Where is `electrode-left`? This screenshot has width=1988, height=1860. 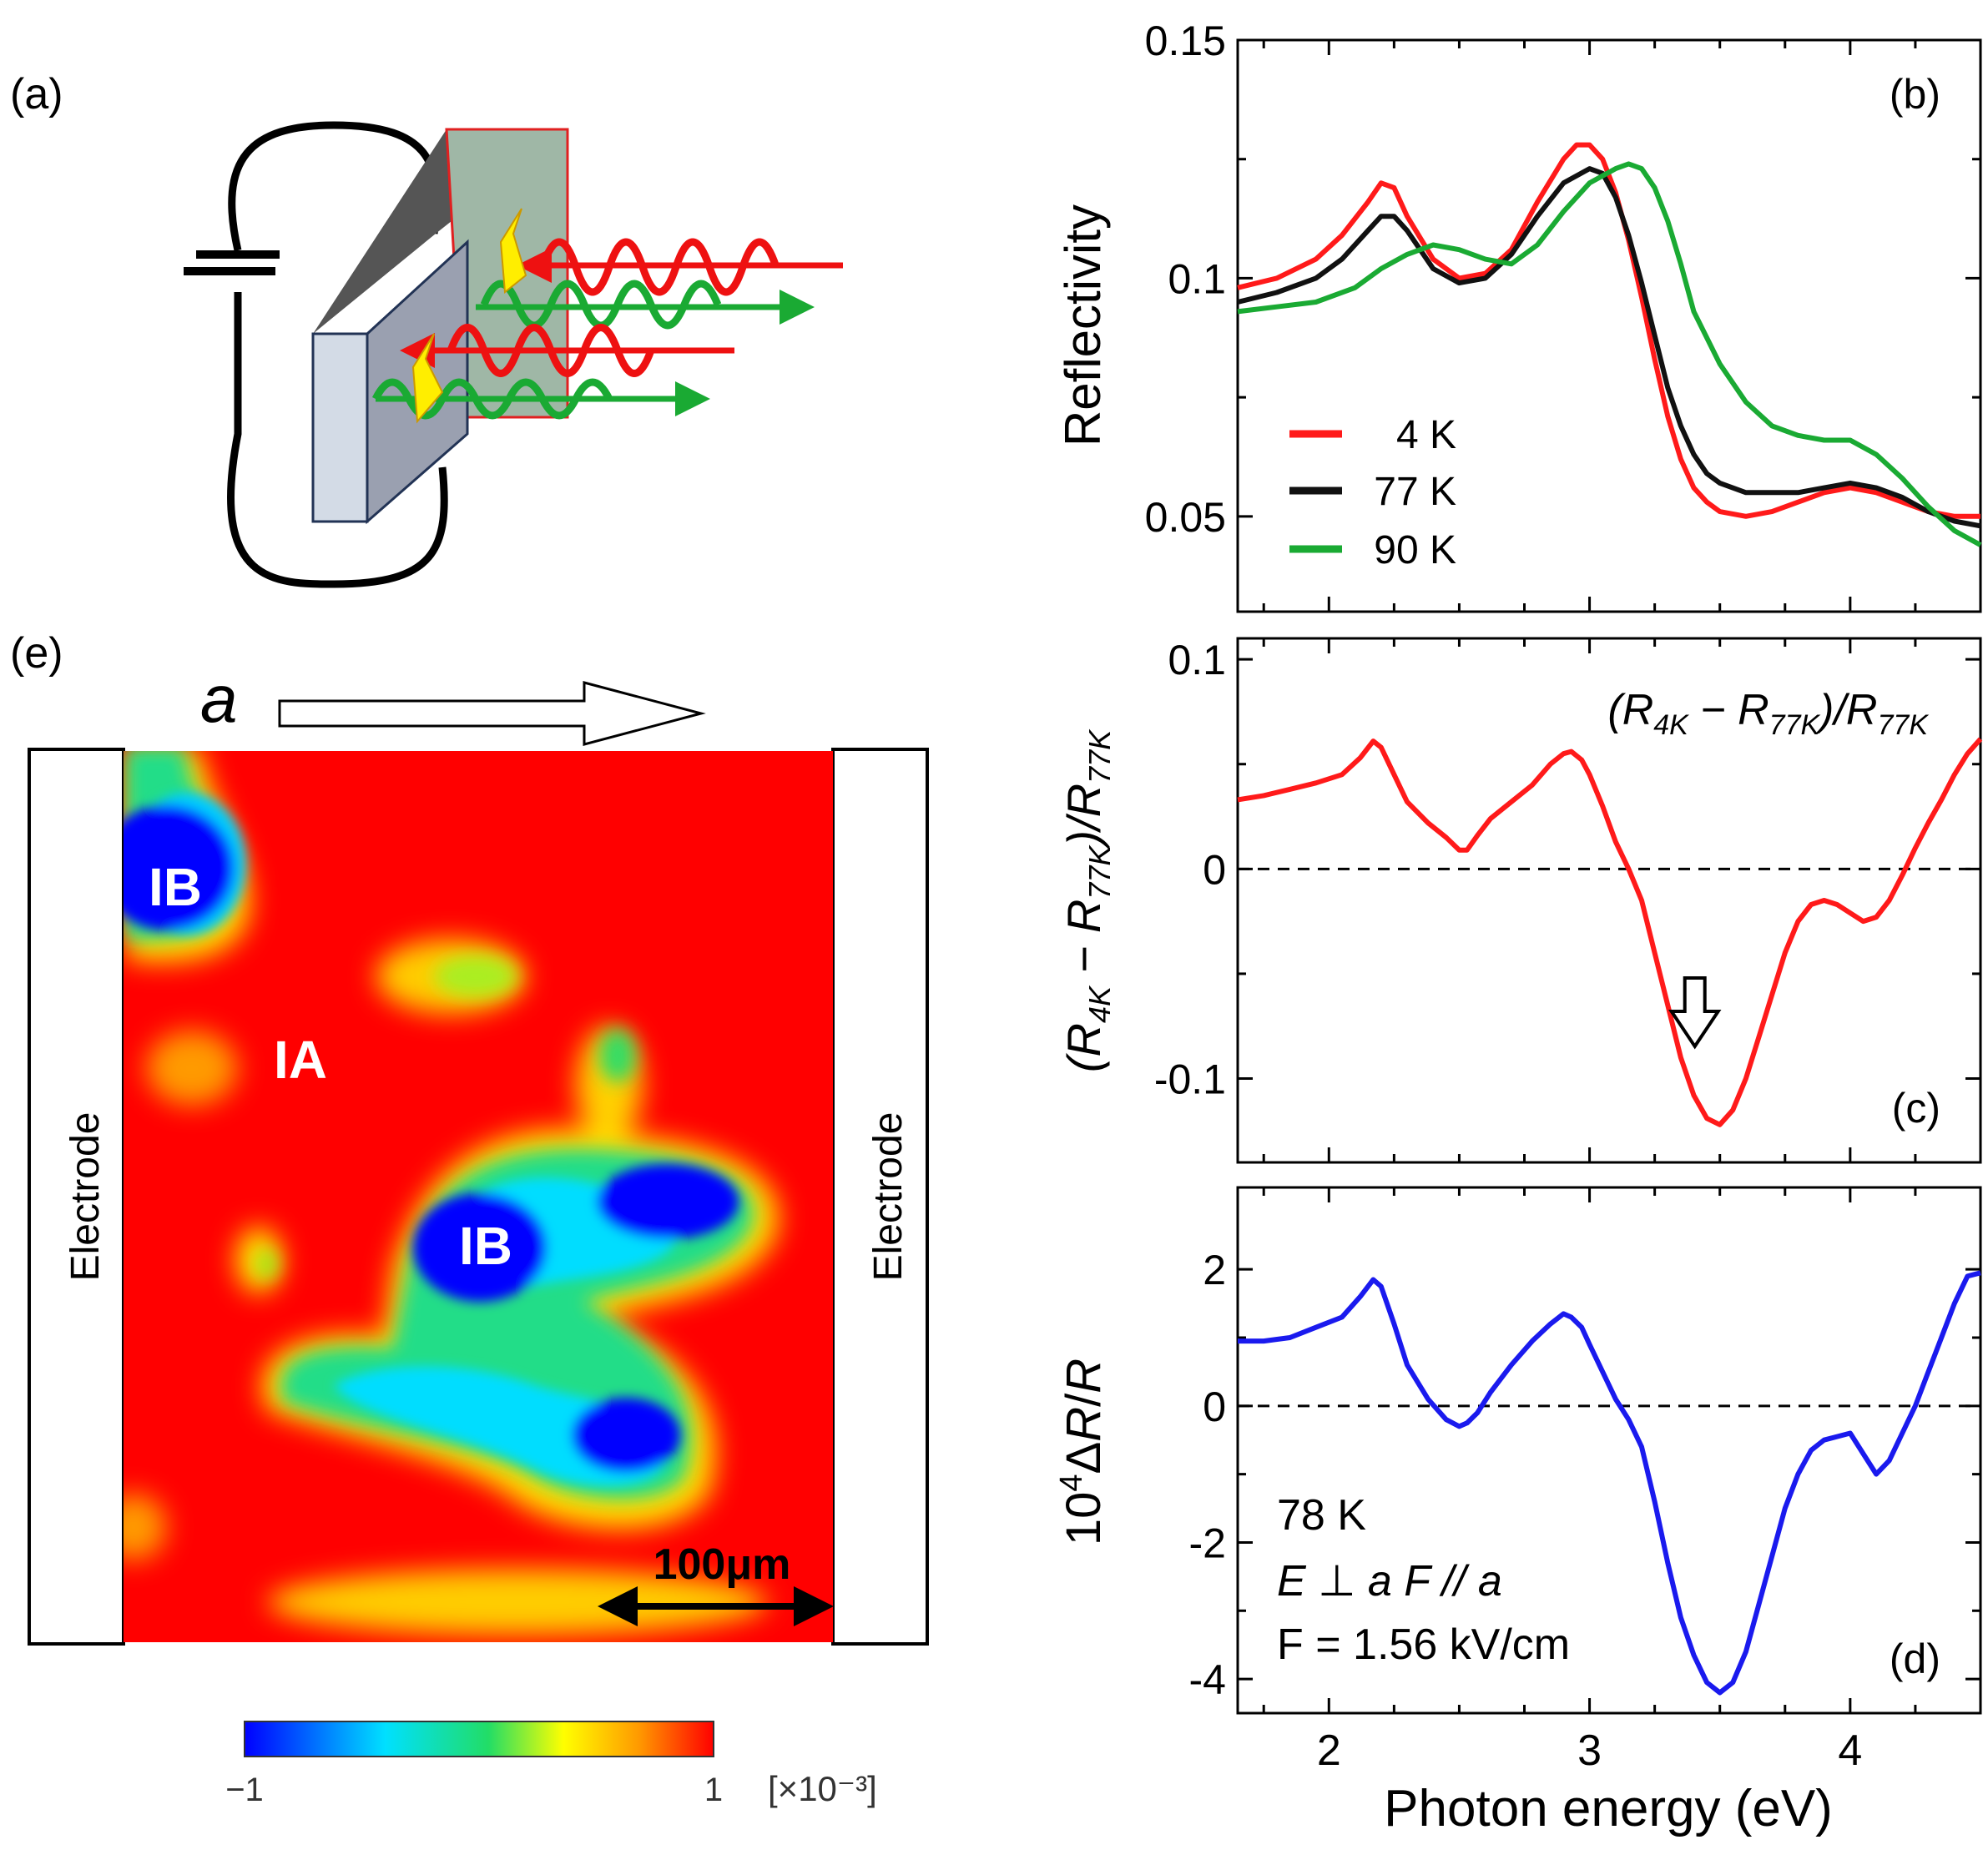
electrode-left is located at coordinates (76, 1197).